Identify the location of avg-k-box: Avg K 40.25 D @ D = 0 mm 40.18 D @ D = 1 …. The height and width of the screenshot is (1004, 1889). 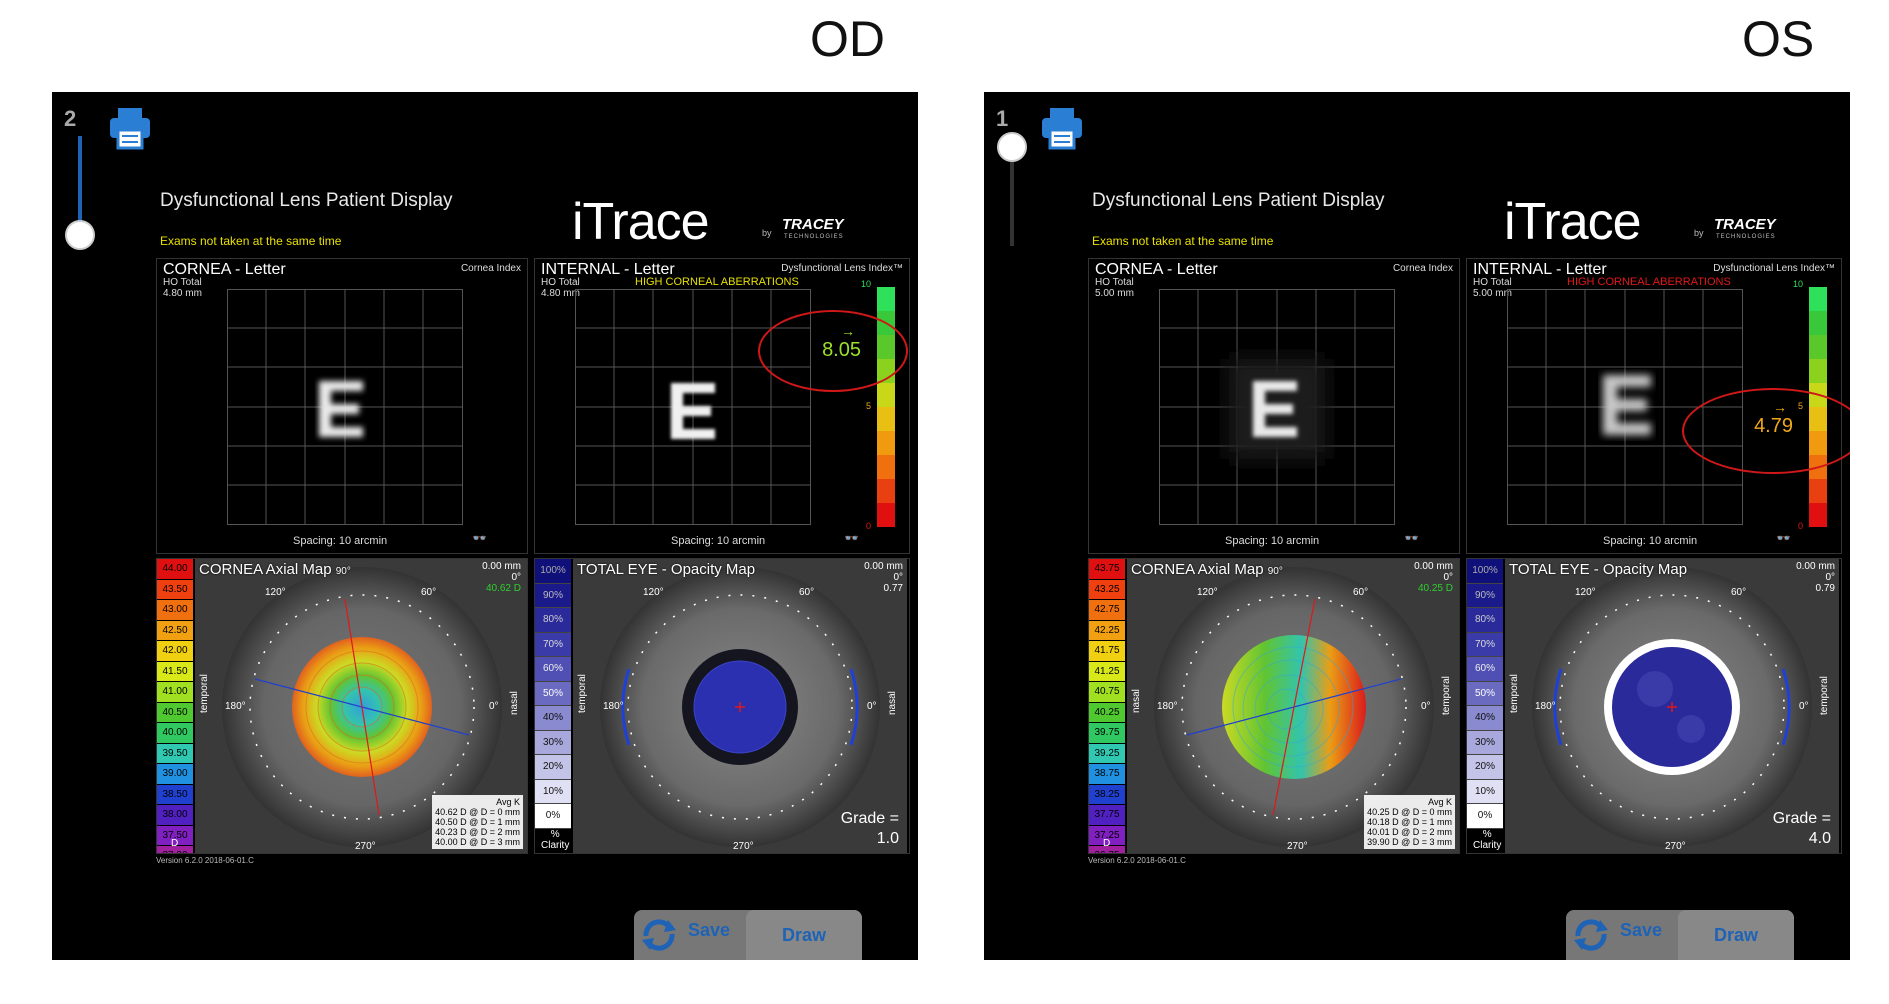
(1409, 822).